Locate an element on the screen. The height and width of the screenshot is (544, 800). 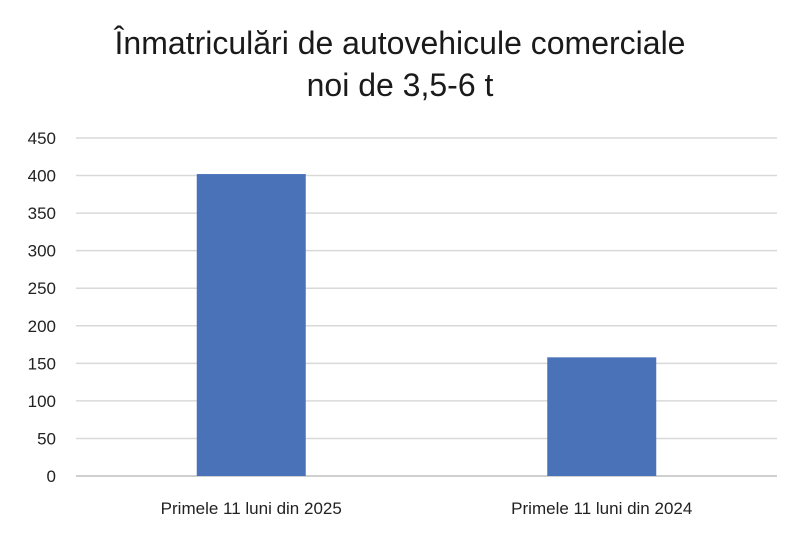
x-category-label: Primele 11 luni din 2024 is located at coordinates (601, 508).